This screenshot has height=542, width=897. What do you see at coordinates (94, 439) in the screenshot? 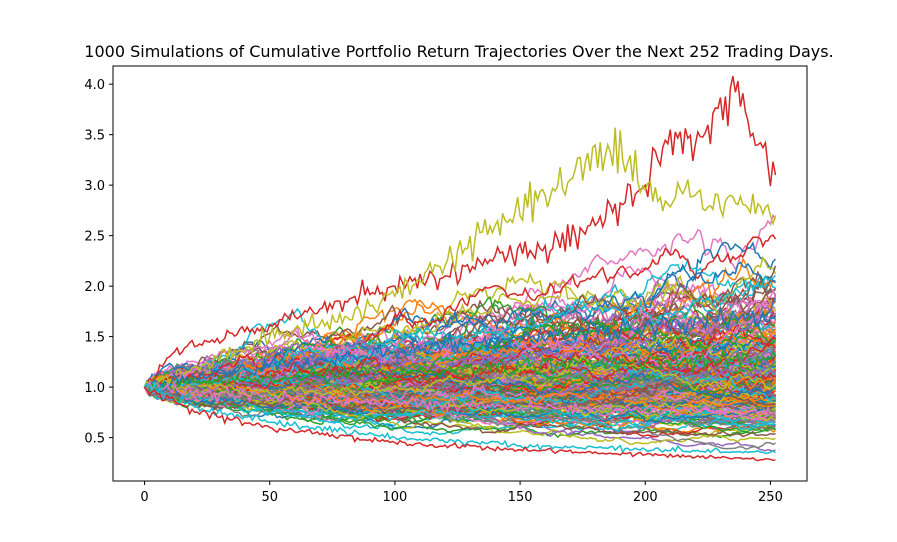
I see `y-tick-label: 0.5` at bounding box center [94, 439].